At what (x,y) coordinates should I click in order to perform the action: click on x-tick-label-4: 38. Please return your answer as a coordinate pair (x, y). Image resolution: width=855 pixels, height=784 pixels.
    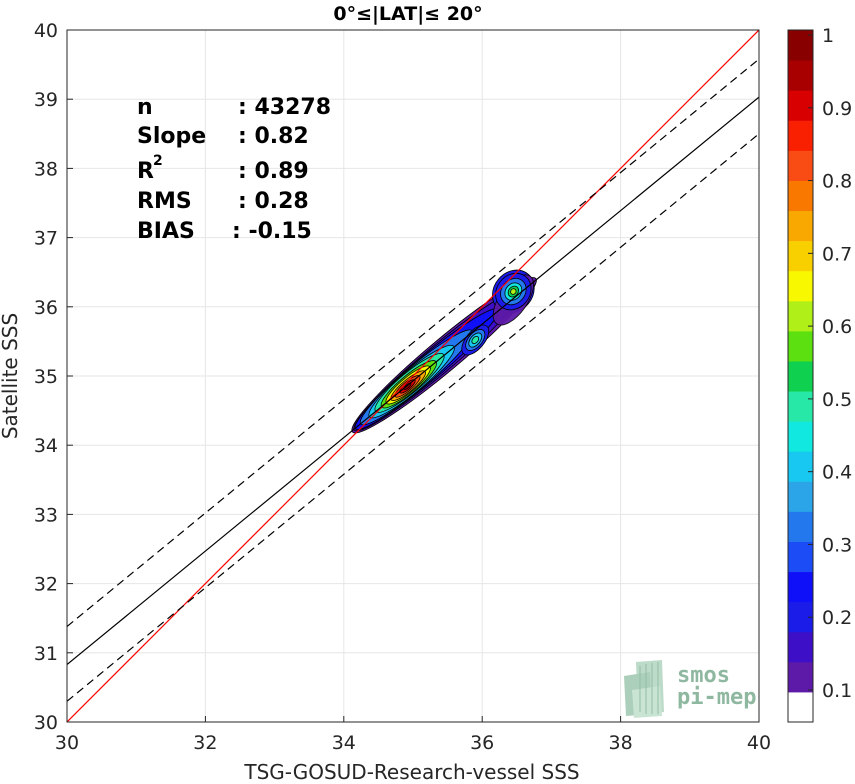
    Looking at the image, I should click on (621, 743).